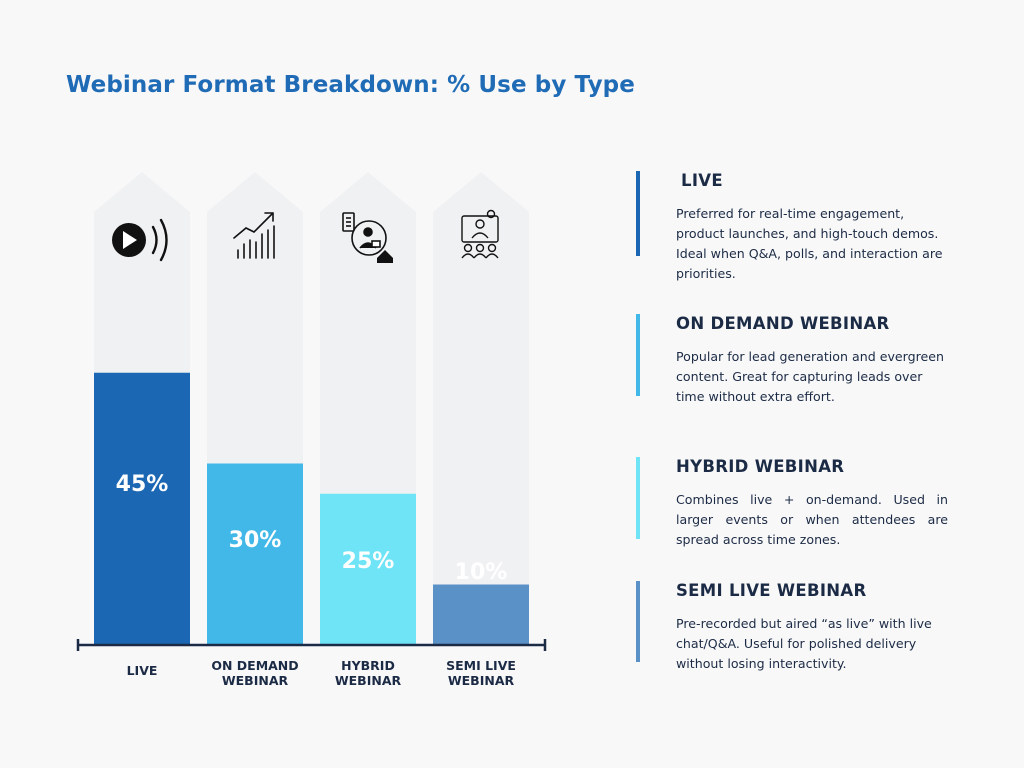 The height and width of the screenshot is (768, 1024). I want to click on desc-live-accent, so click(638, 213).